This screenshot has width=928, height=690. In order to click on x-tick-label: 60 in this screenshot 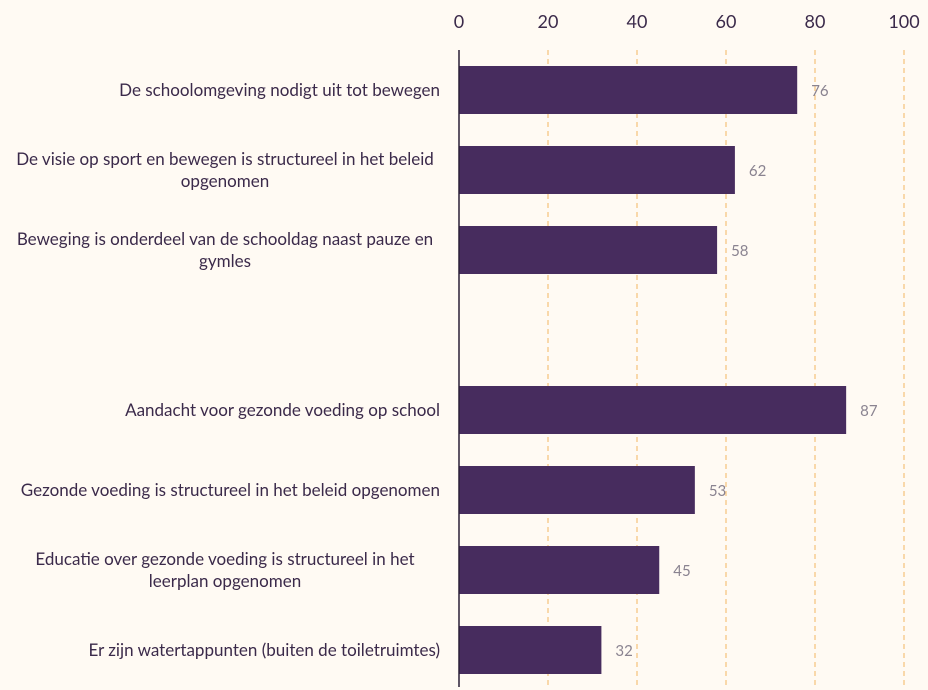, I will do `click(726, 21)`.